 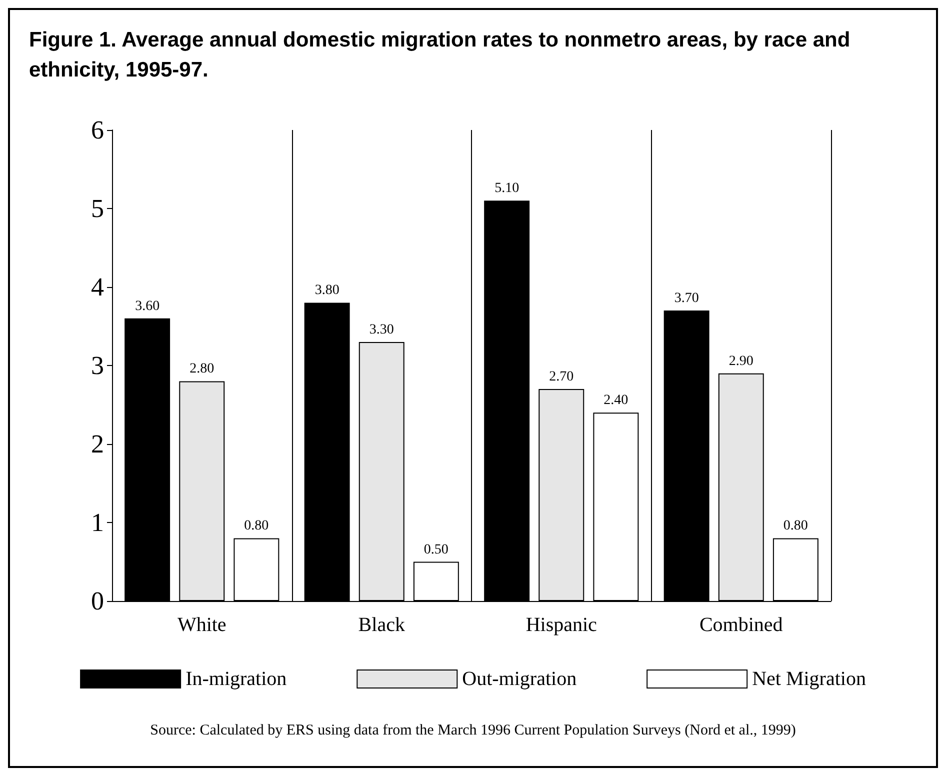 I want to click on x-tick-label: White, so click(x=201, y=625).